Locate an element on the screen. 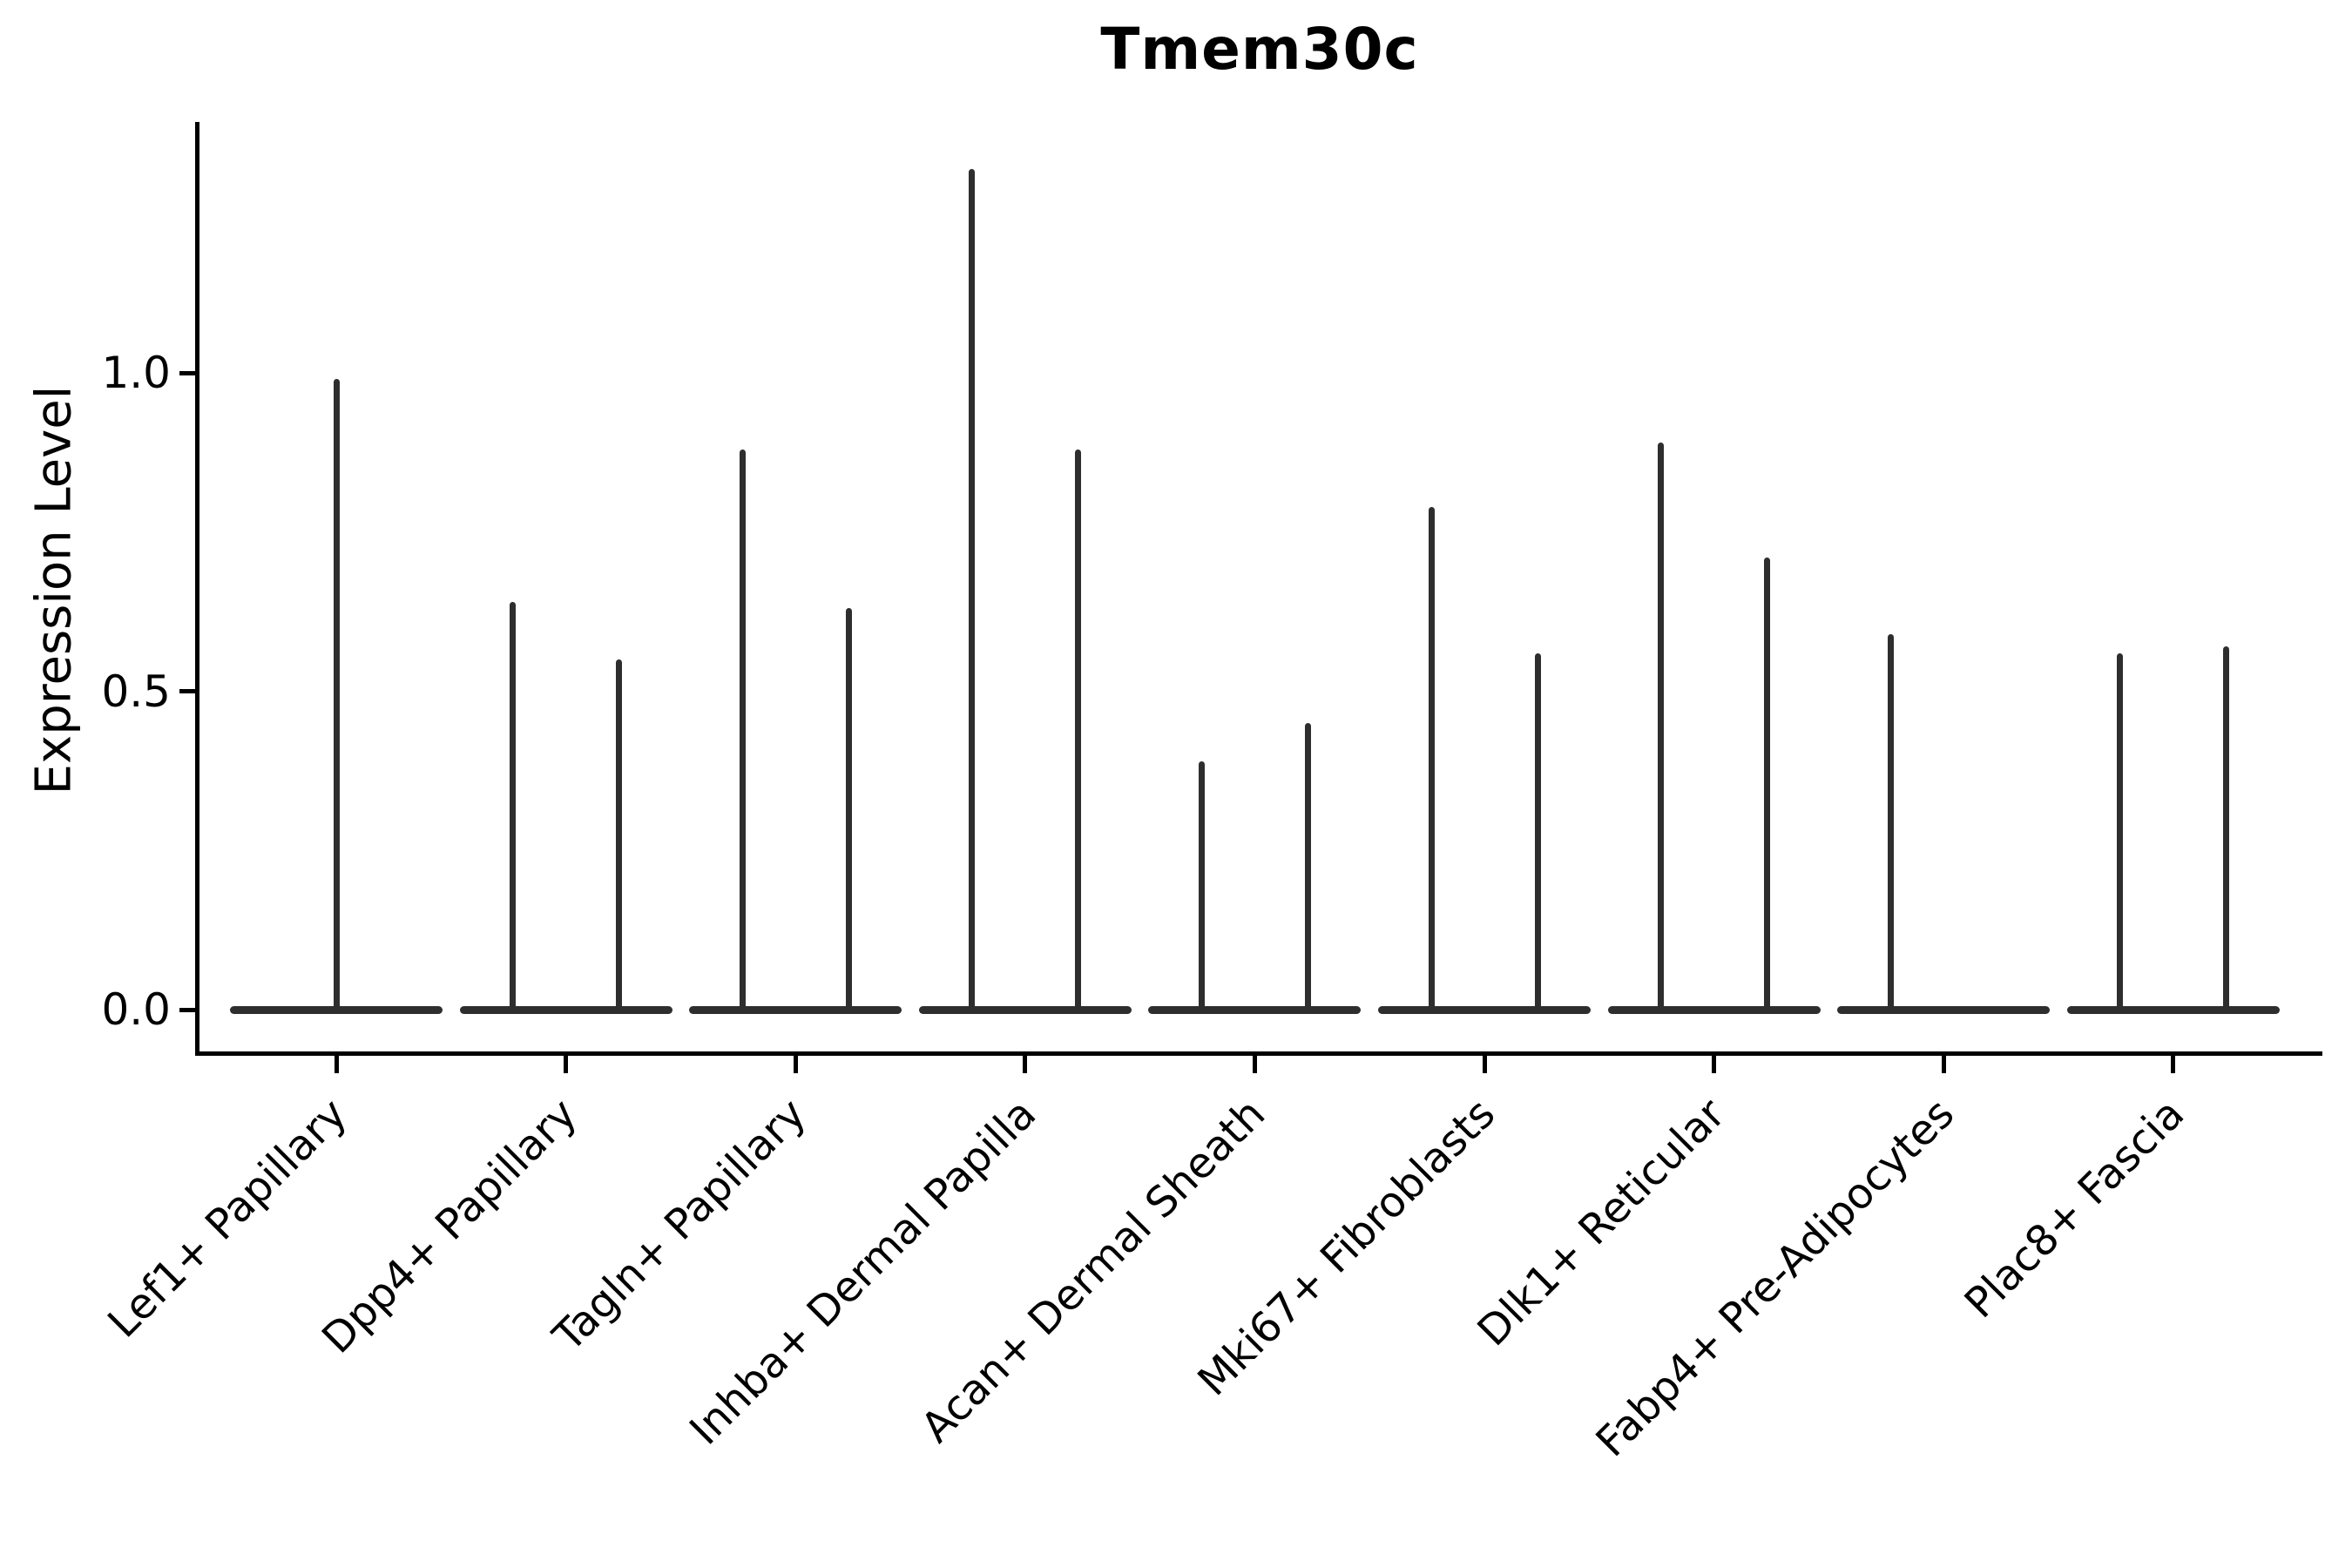 This screenshot has width=2352, height=1568. y-axis-spine is located at coordinates (197, 589).